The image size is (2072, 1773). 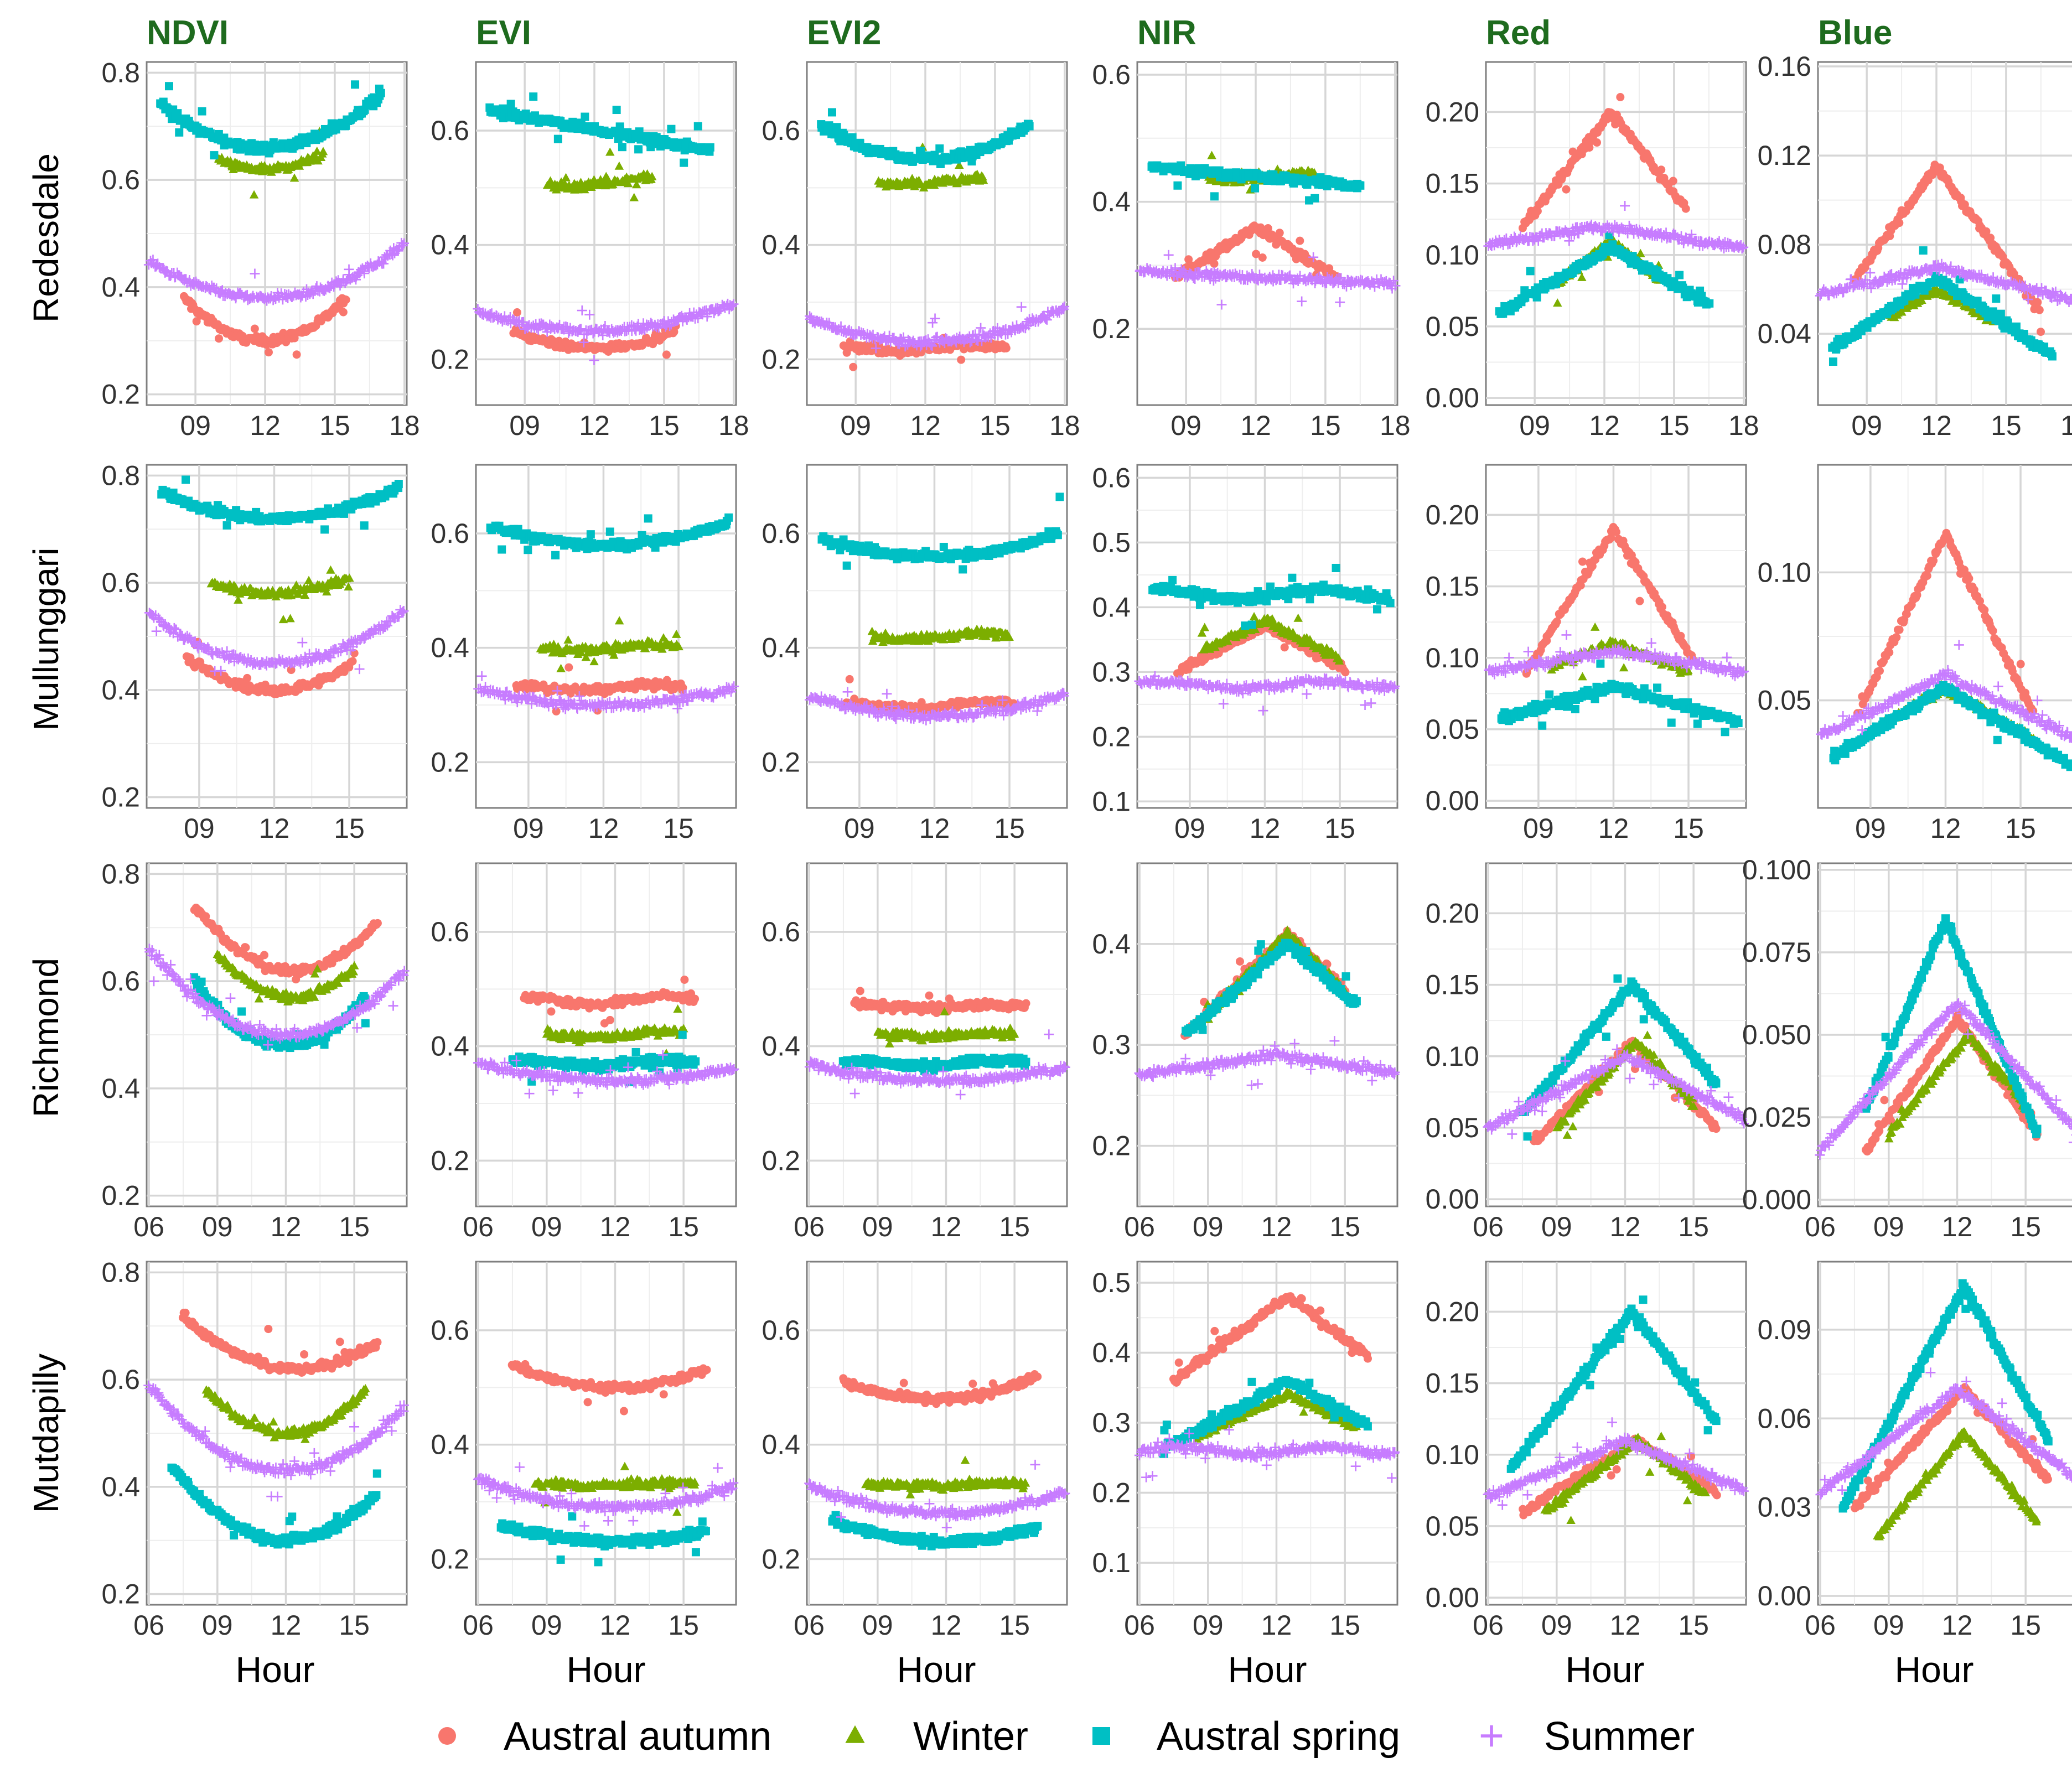 What do you see at coordinates (264, 325) in the screenshot?
I see `series-austral-autumn` at bounding box center [264, 325].